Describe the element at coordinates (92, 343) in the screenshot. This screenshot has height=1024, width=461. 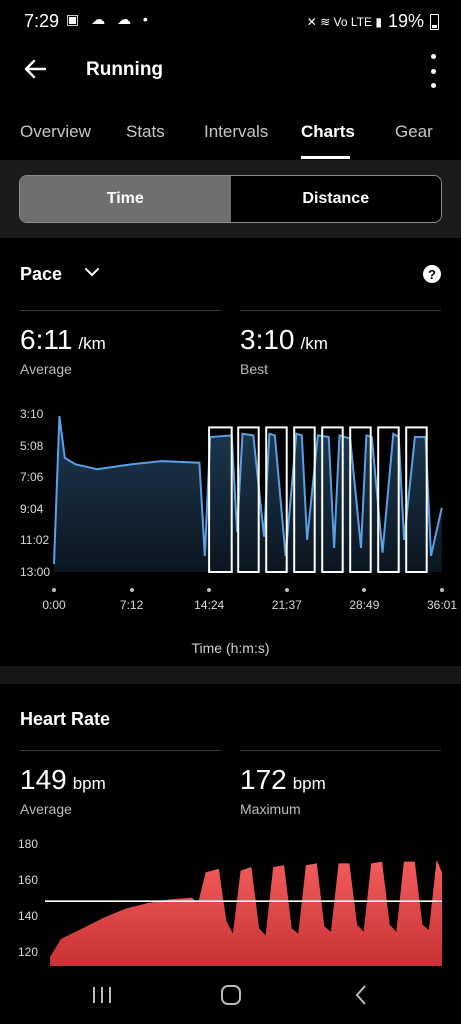
I see `pace-average-unit: /km` at that location.